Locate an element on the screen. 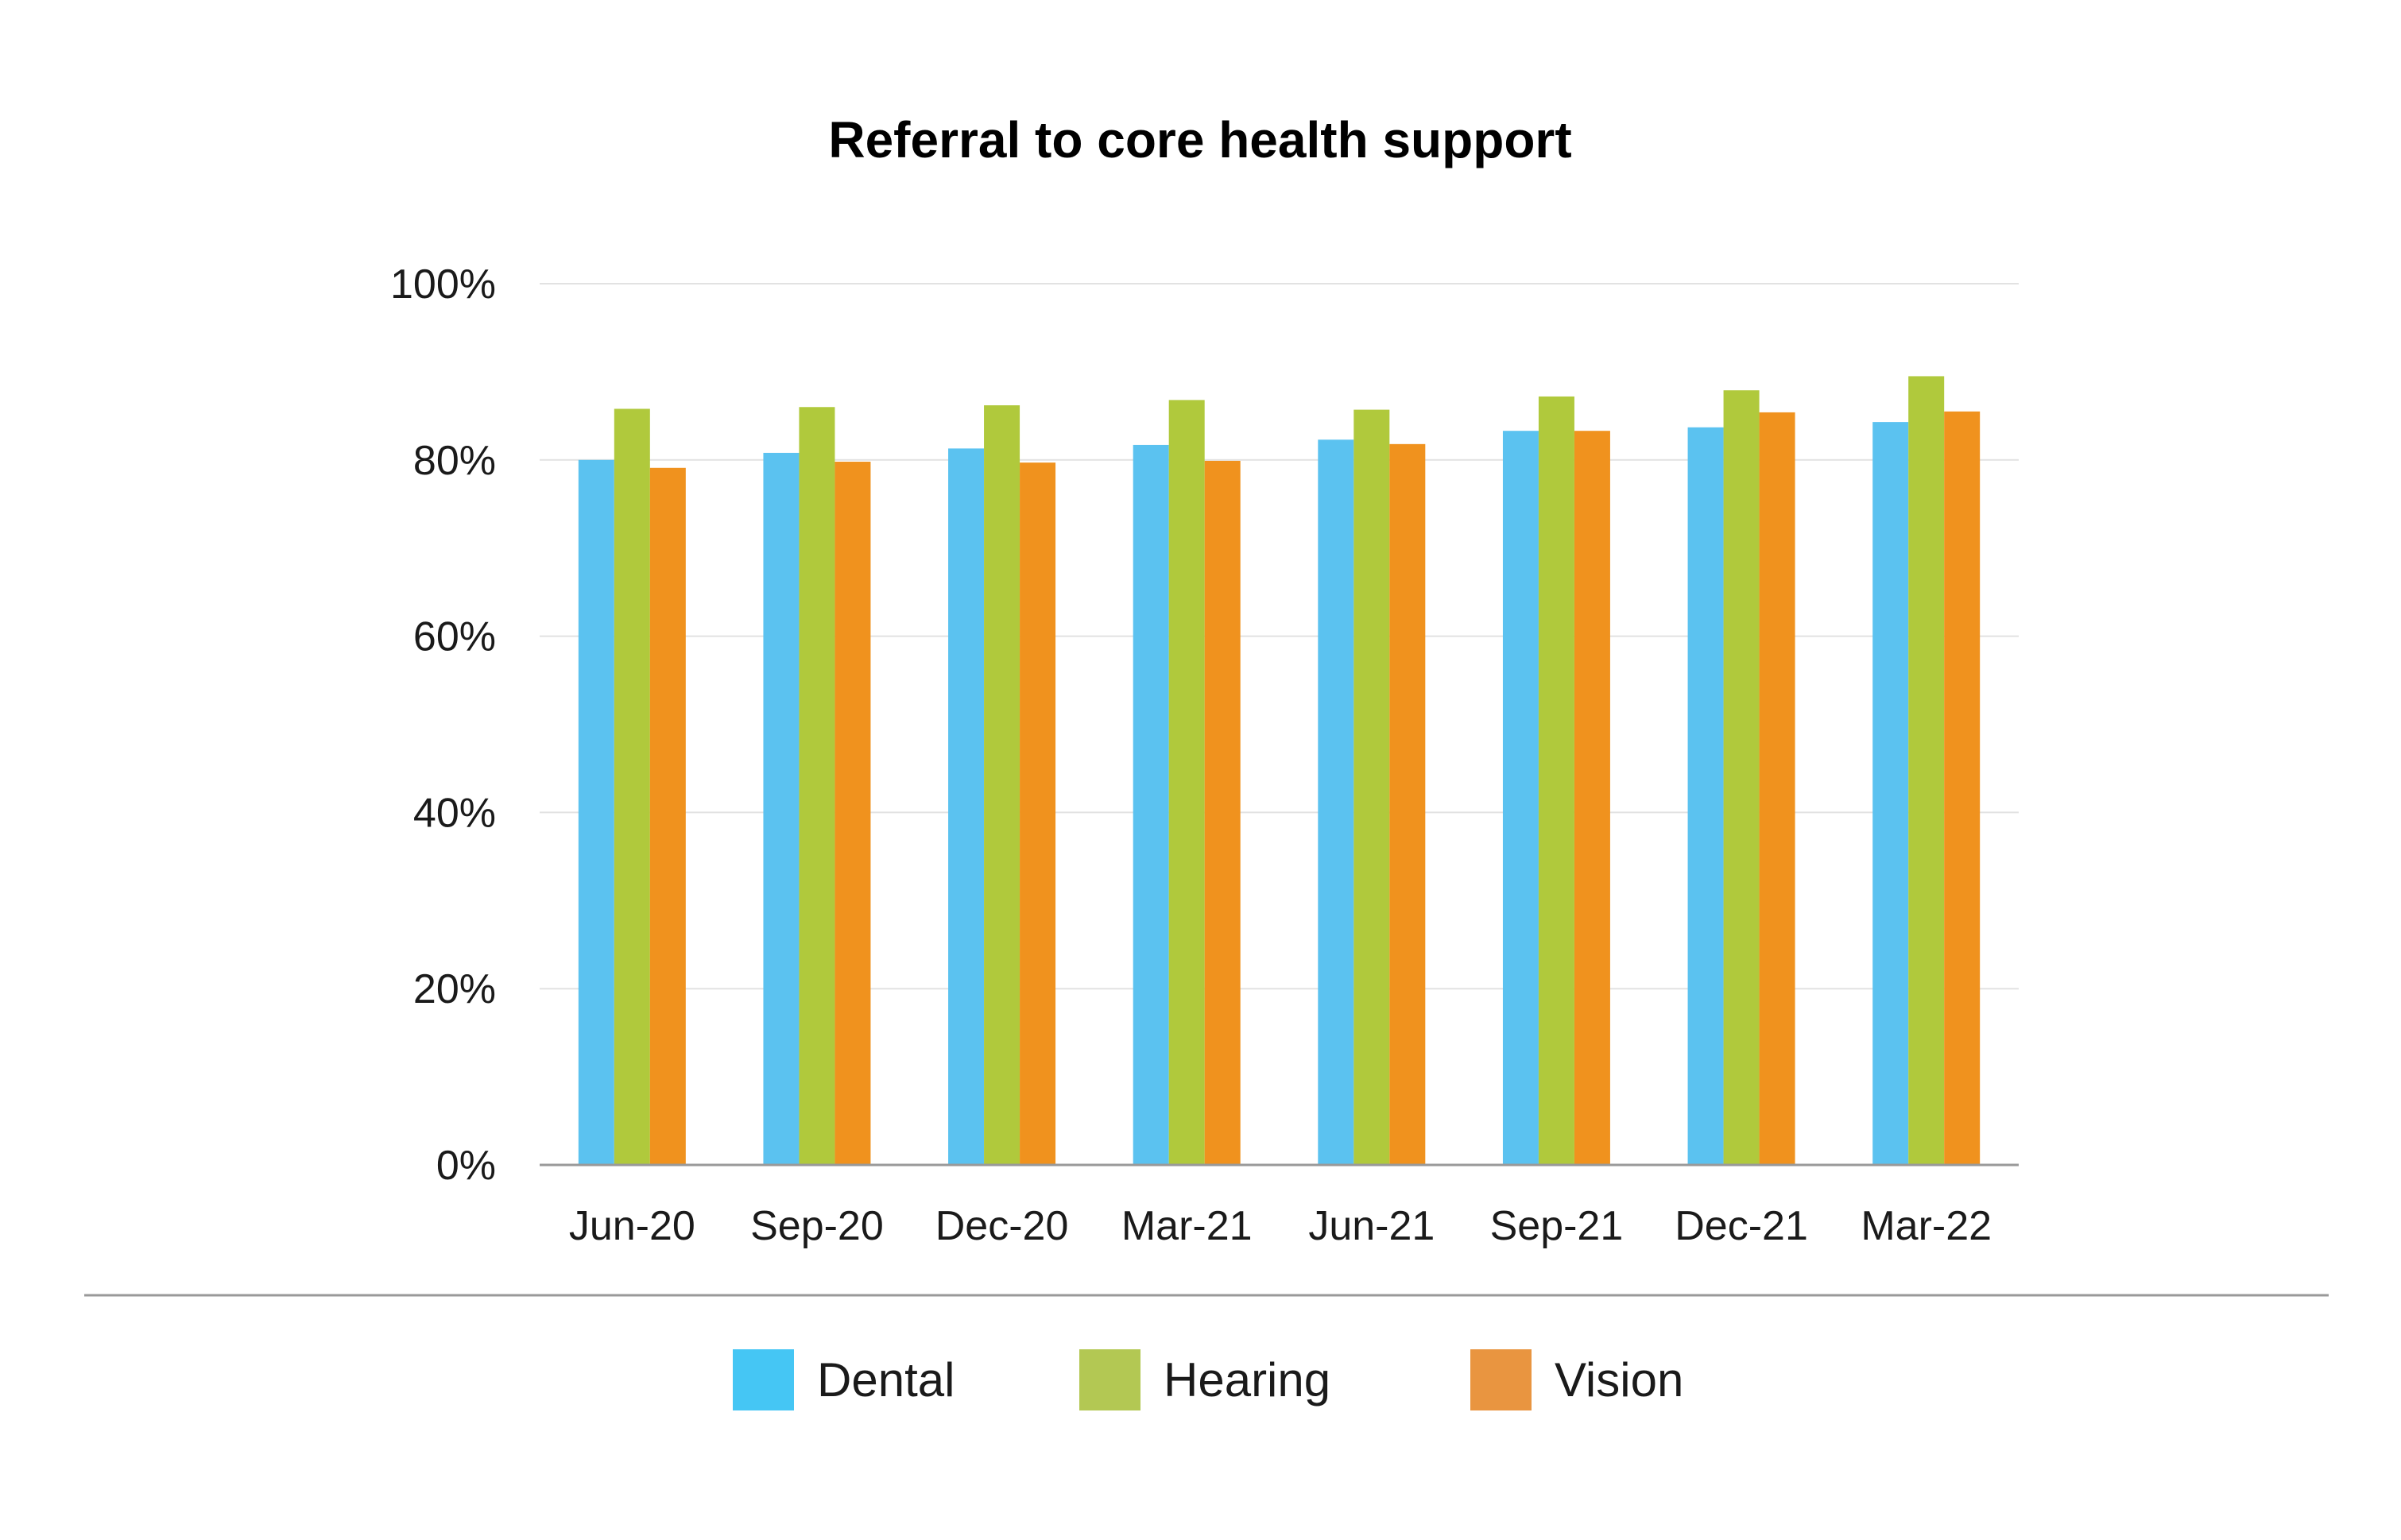 This screenshot has width=2401, height=1540. chart-title: Referral to core health support is located at coordinates (1199, 139).